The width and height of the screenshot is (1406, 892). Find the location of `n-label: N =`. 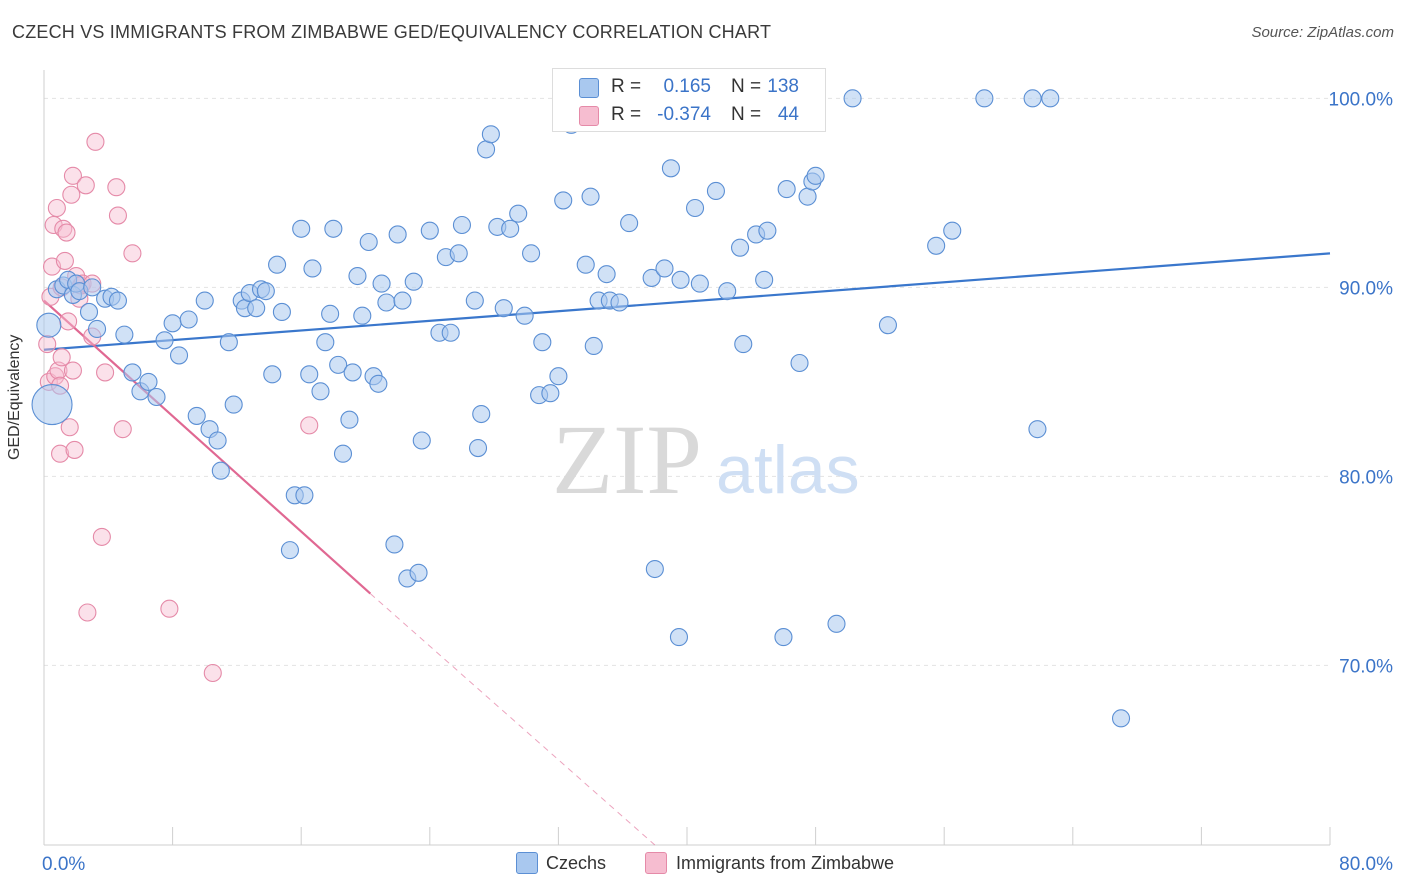

n-label: N = is located at coordinates (746, 86).